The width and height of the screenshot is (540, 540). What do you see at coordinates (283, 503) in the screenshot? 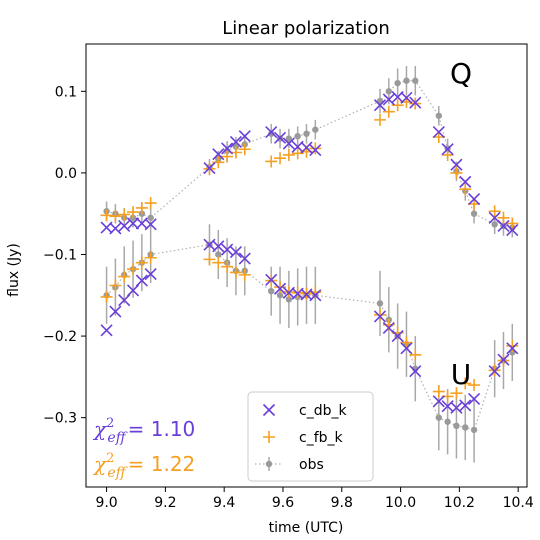
I see `x-tick-label: 9.6` at bounding box center [283, 503].